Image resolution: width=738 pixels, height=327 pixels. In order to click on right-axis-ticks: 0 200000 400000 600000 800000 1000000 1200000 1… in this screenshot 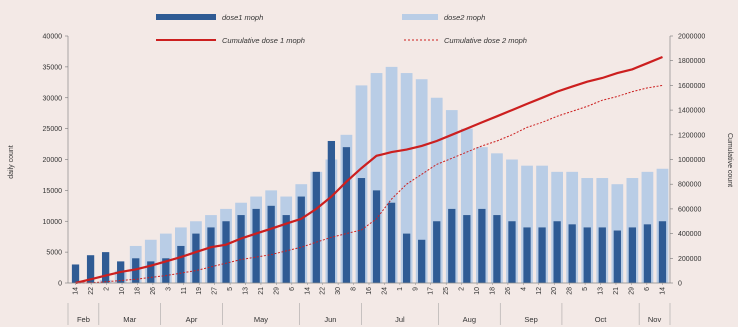, I will do `click(687, 161)`.